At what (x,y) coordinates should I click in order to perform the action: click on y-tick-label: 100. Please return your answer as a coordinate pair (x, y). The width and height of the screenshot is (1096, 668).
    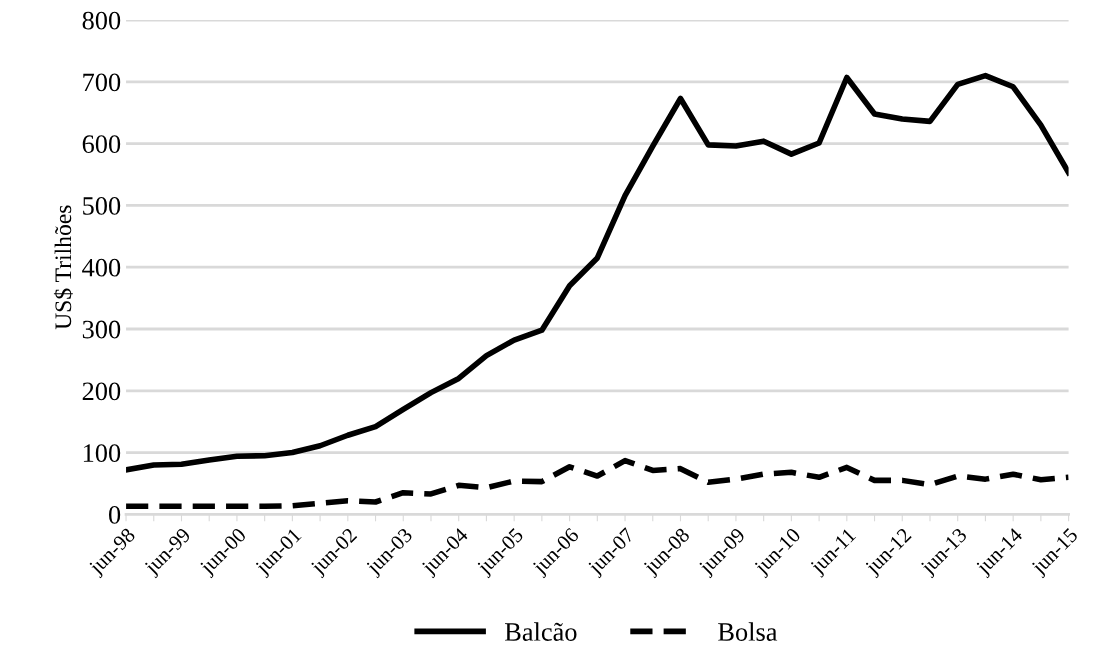
    Looking at the image, I should click on (102, 453).